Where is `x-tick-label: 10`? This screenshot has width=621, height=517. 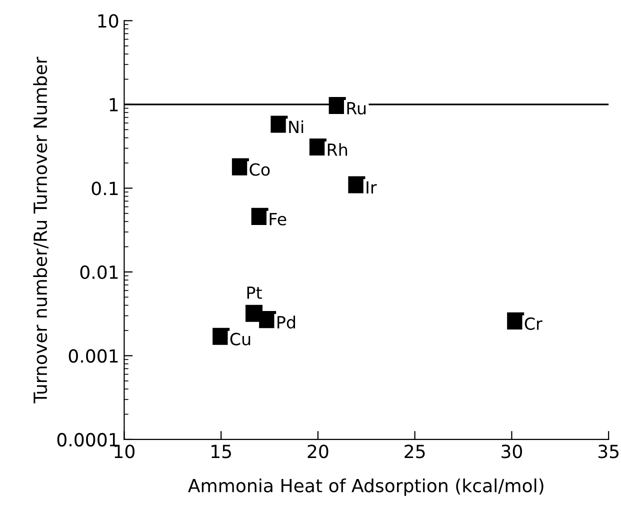
x-tick-label: 10 is located at coordinates (124, 451).